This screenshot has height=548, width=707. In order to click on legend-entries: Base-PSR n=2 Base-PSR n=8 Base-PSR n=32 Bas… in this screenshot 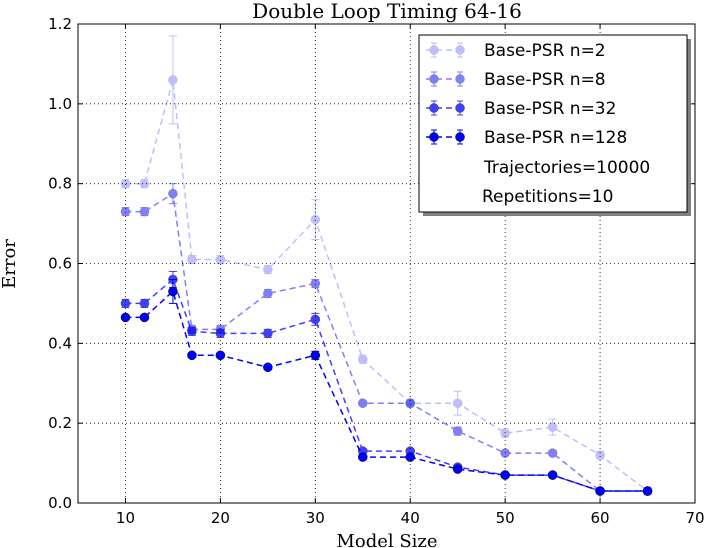, I will do `click(526, 94)`.